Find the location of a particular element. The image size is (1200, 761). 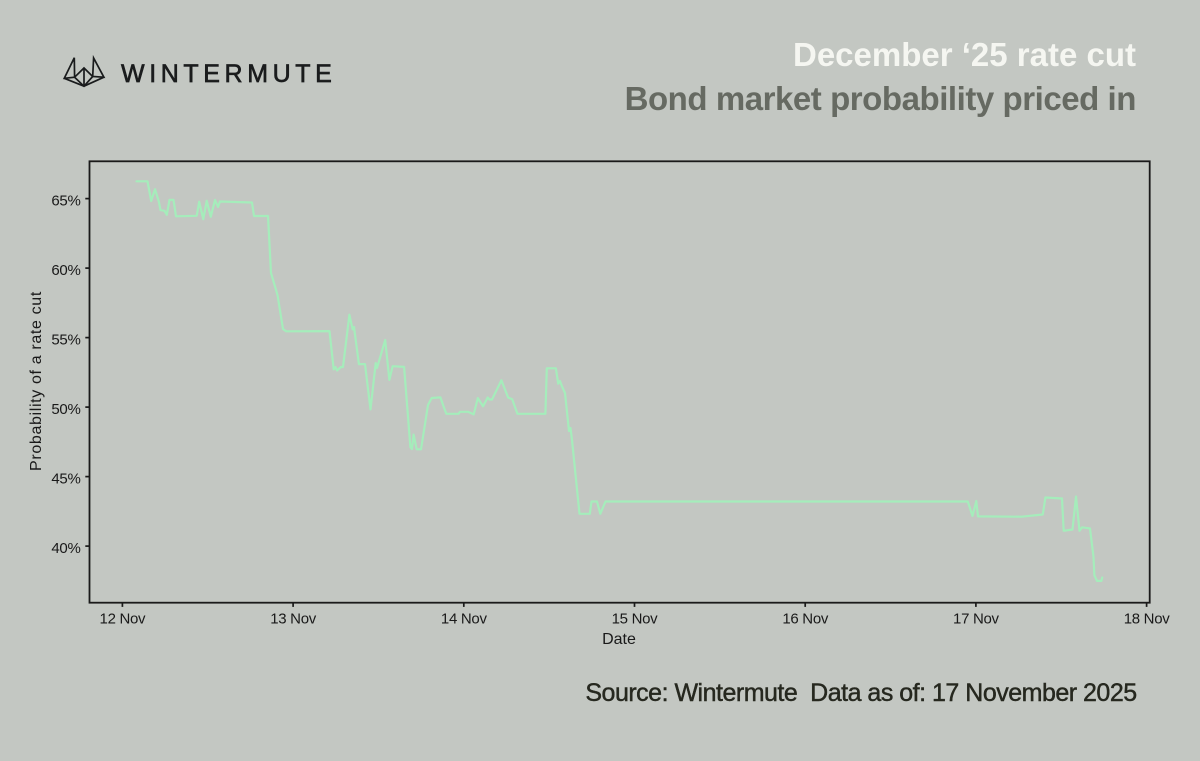

svg-text: Probability of a rate cut is located at coordinates (36, 381).